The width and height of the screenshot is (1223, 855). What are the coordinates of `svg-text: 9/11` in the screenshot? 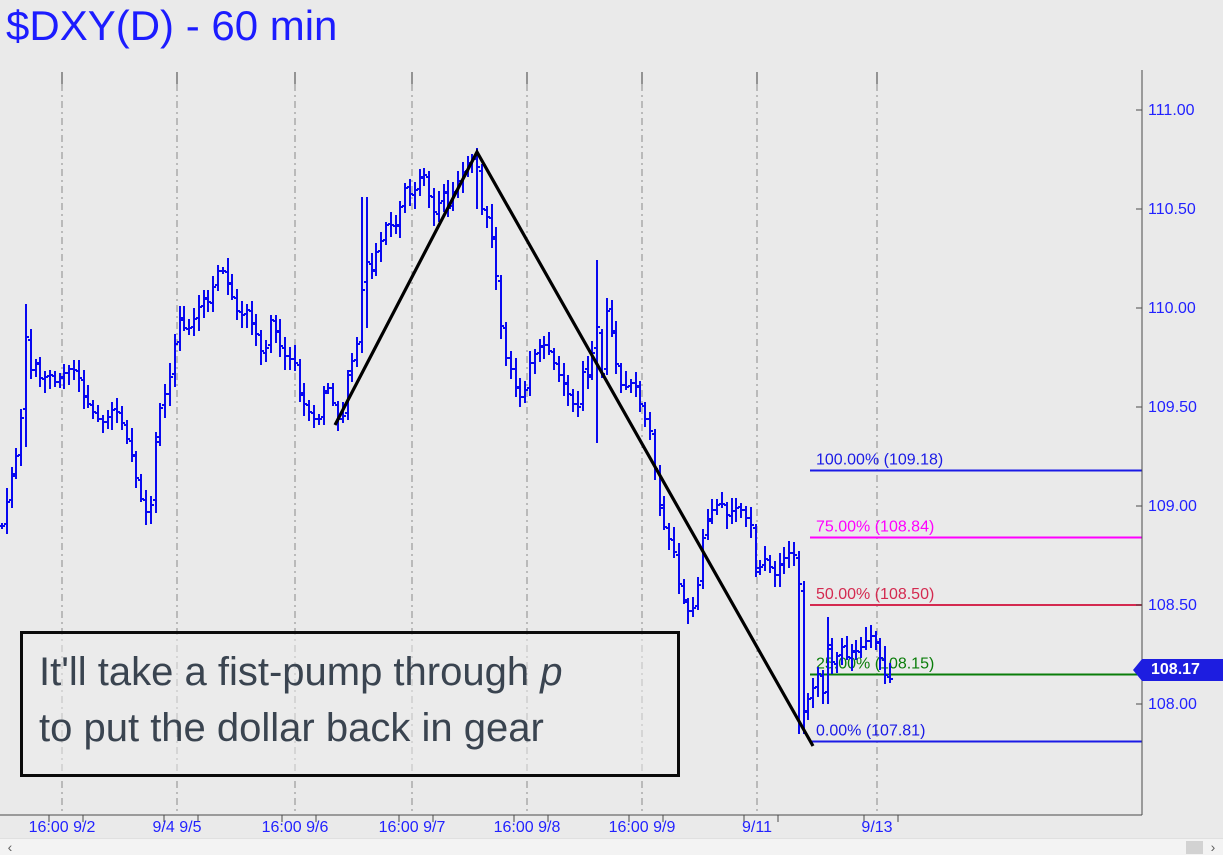 It's located at (757, 827).